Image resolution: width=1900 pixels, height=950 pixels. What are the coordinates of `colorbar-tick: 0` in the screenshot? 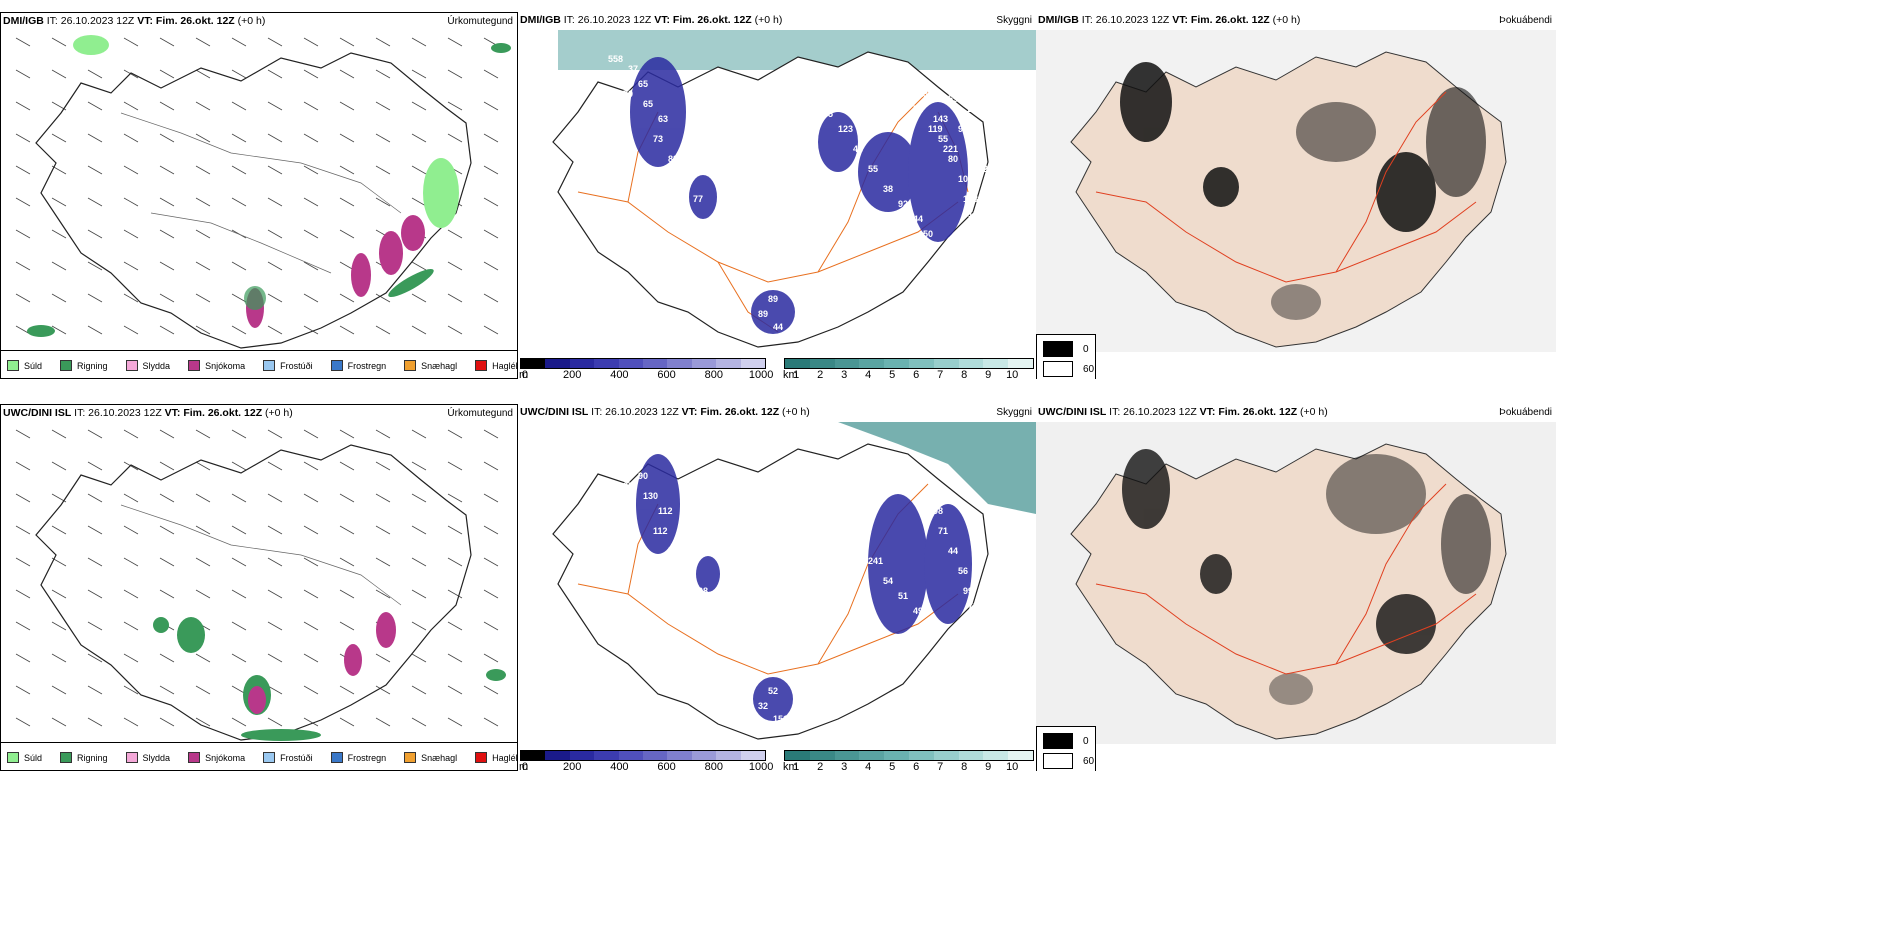 It's located at (524, 766).